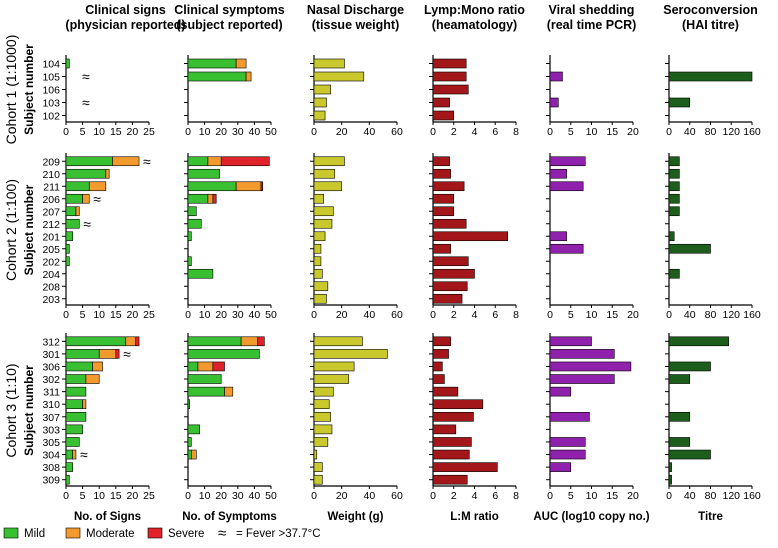 Image resolution: width=778 pixels, height=548 pixels. I want to click on column-title: Lymp:Mono ratio, so click(474, 10).